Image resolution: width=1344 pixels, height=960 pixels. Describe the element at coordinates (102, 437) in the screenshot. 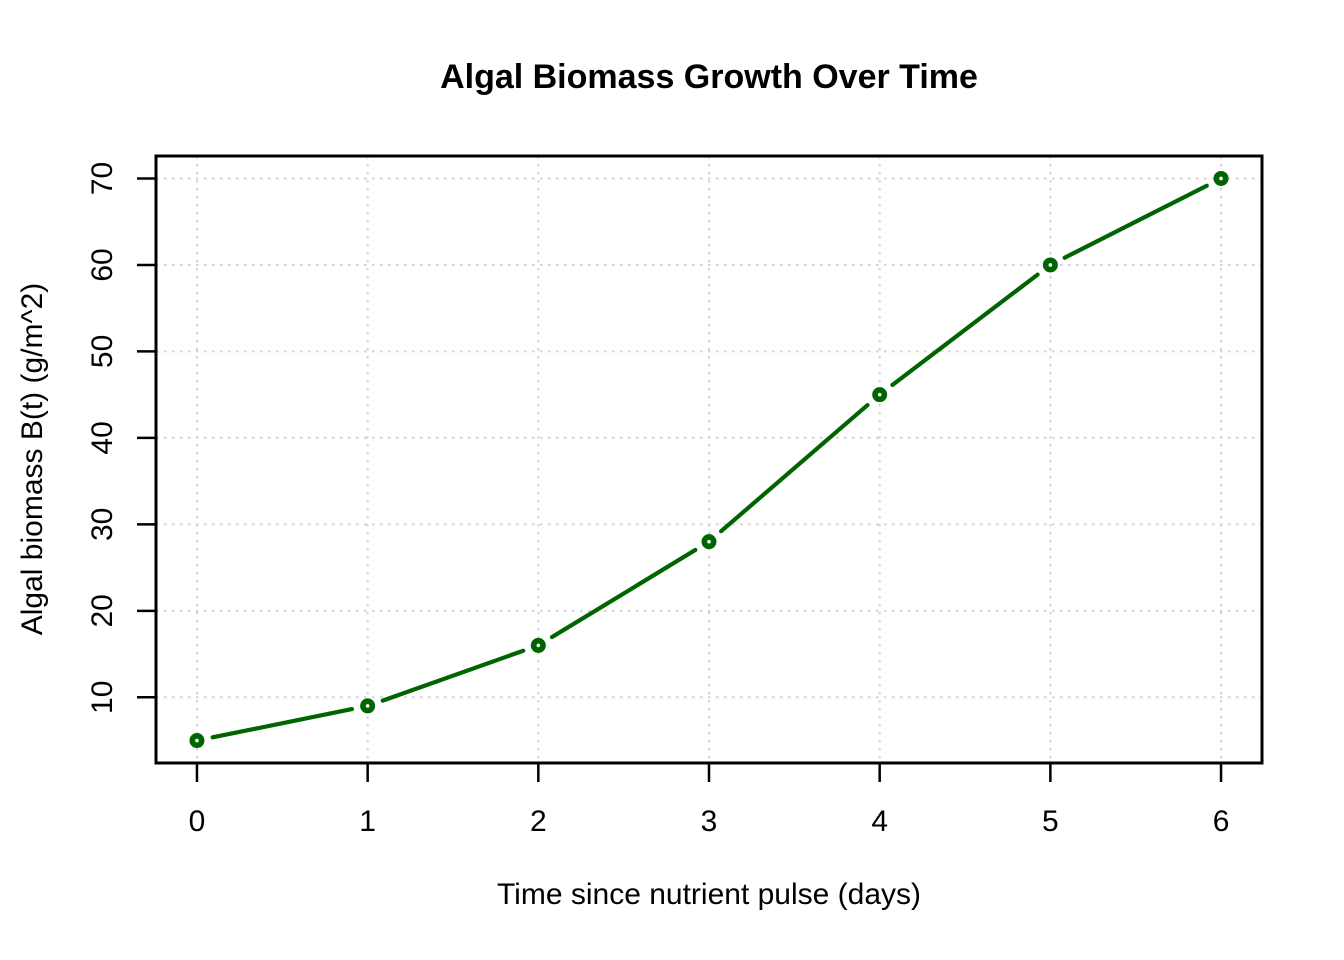

I see `y-tick-label: 40` at that location.